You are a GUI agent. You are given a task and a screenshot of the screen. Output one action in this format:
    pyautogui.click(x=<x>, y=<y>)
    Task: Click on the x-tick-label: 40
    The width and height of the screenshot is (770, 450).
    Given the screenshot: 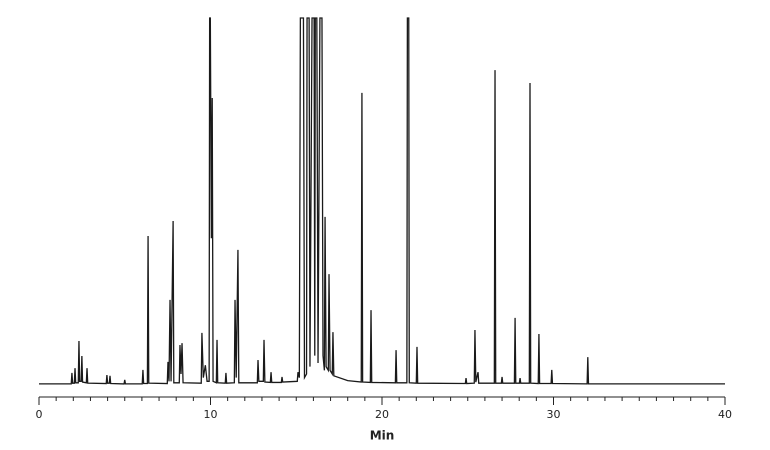 What is the action you would take?
    pyautogui.click(x=725, y=414)
    